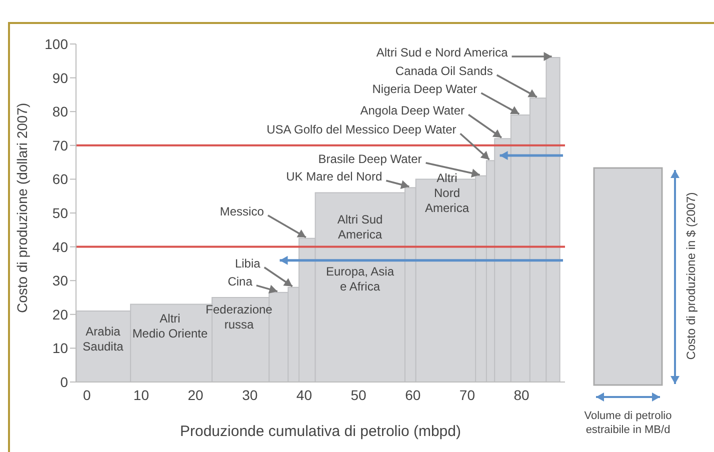 This screenshot has height=452, width=714. I want to click on x-tick-label: 20, so click(196, 394).